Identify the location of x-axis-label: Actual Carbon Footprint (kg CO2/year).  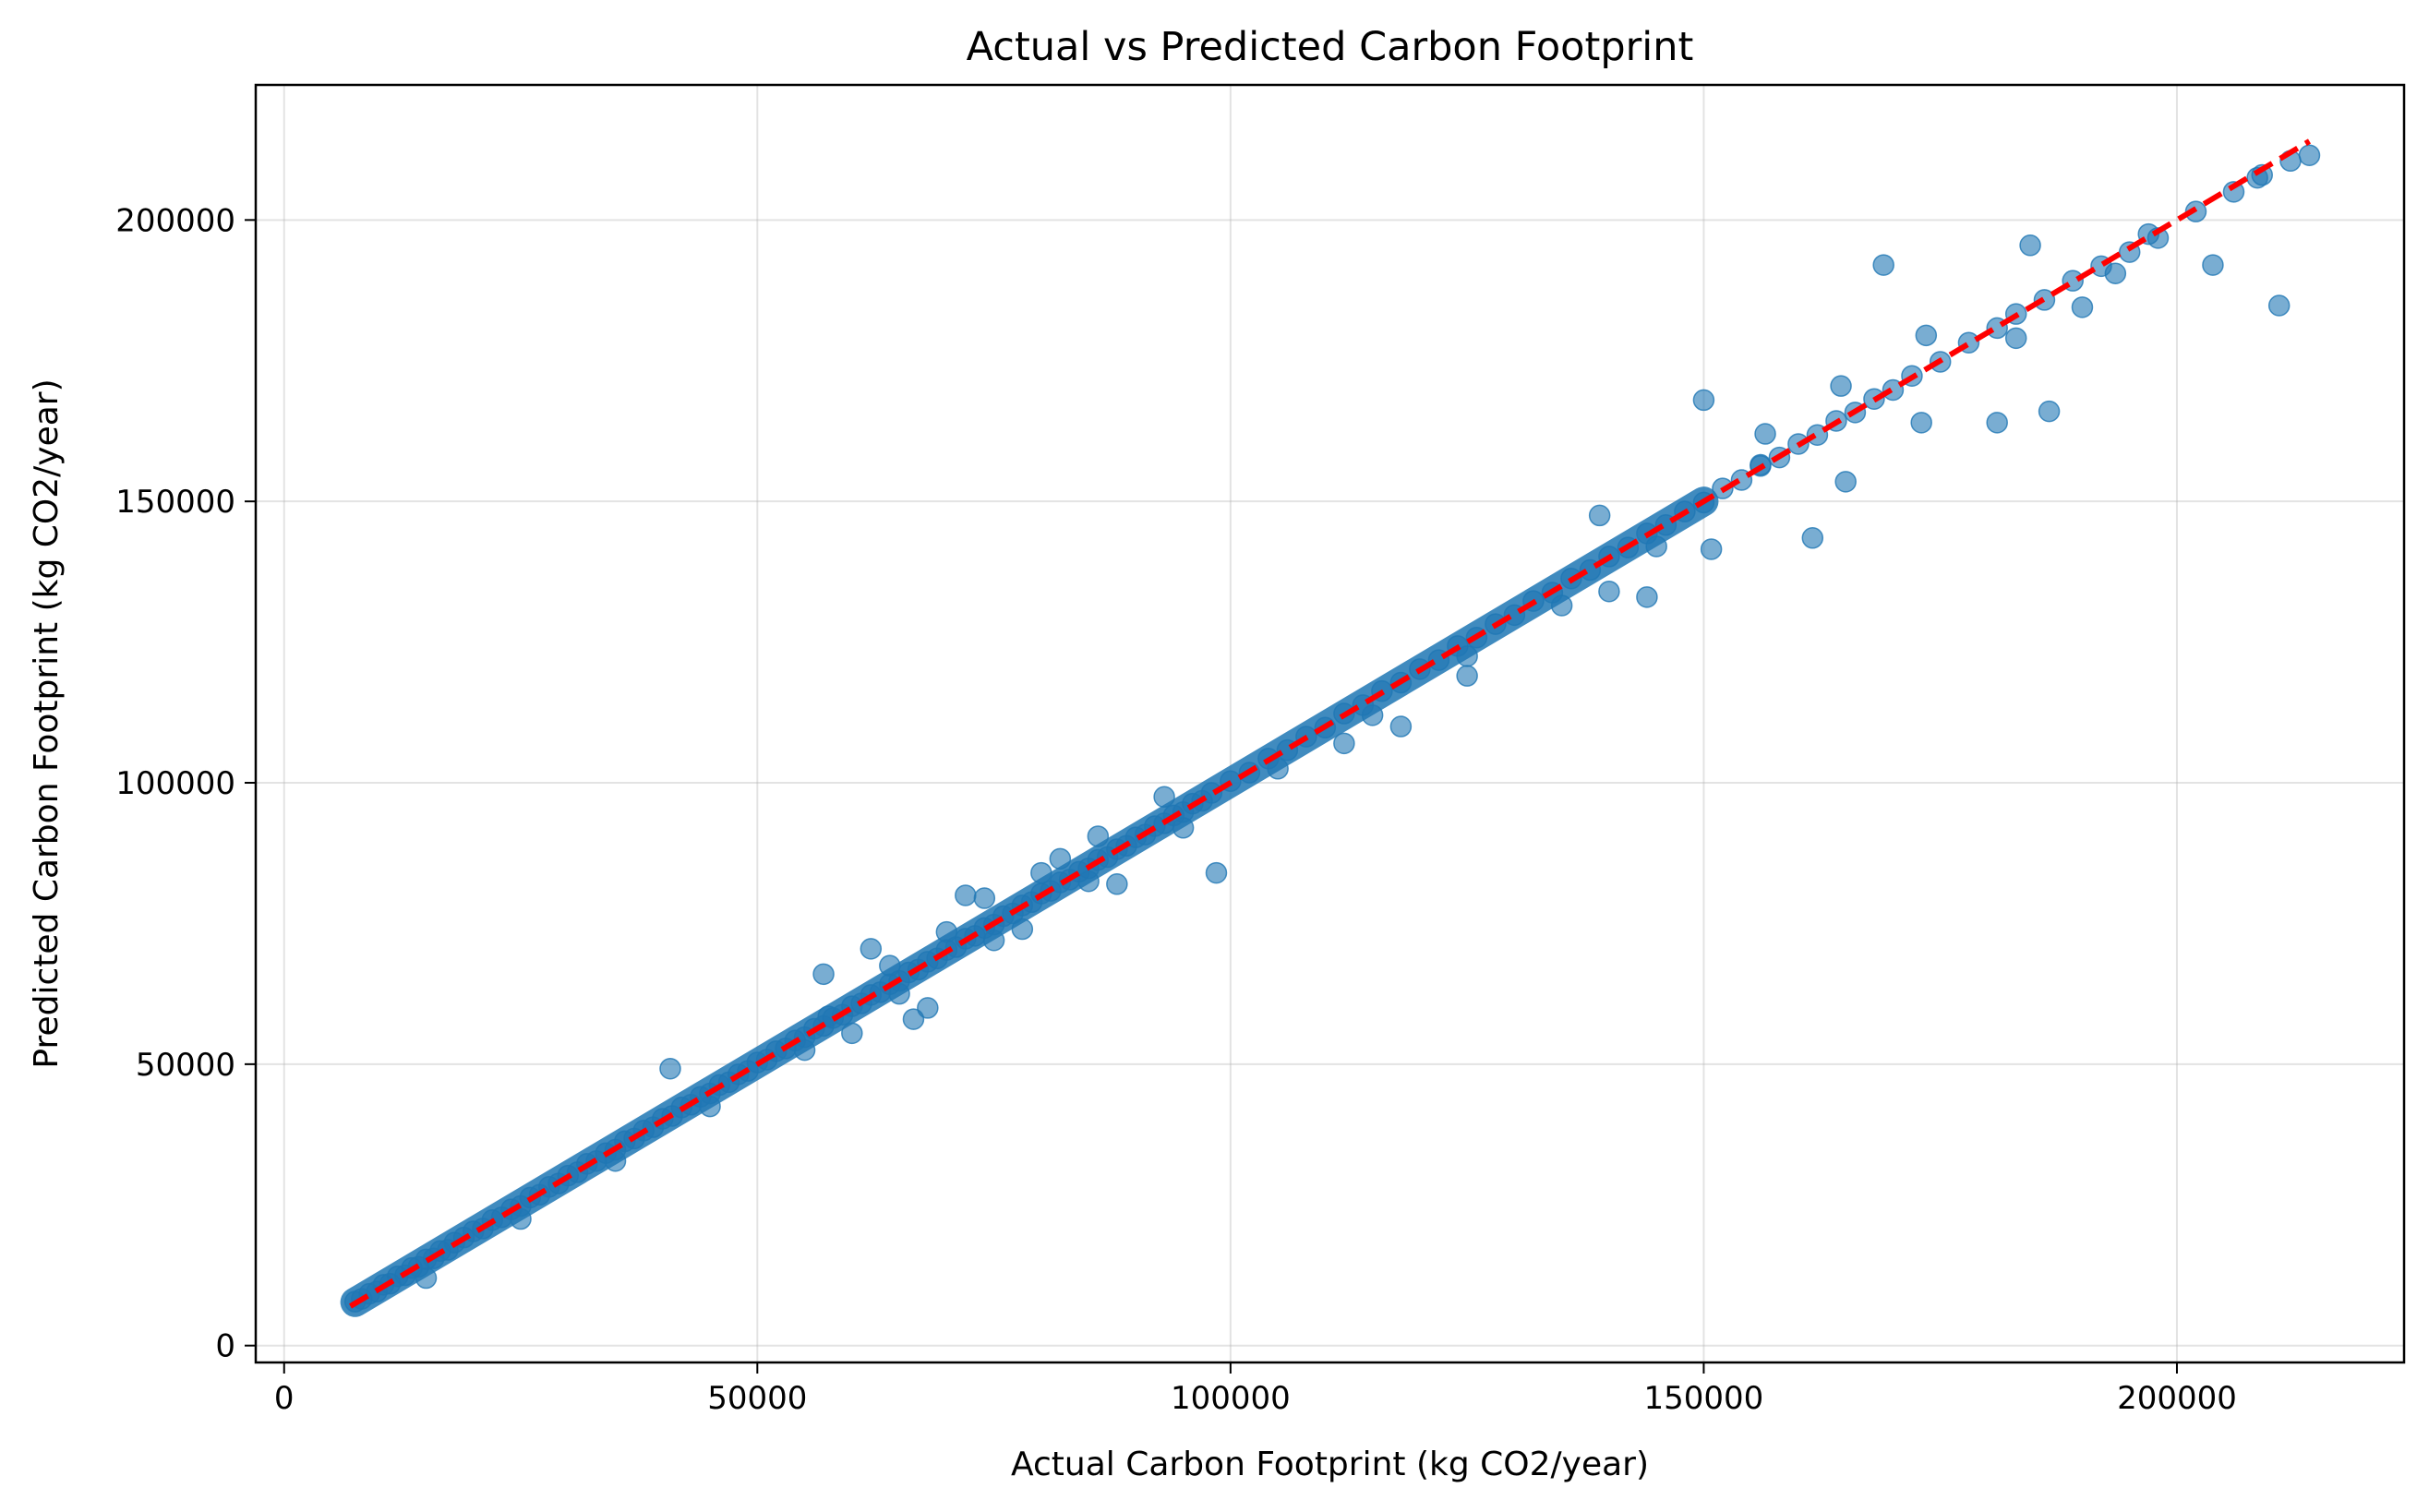
(1330, 1464).